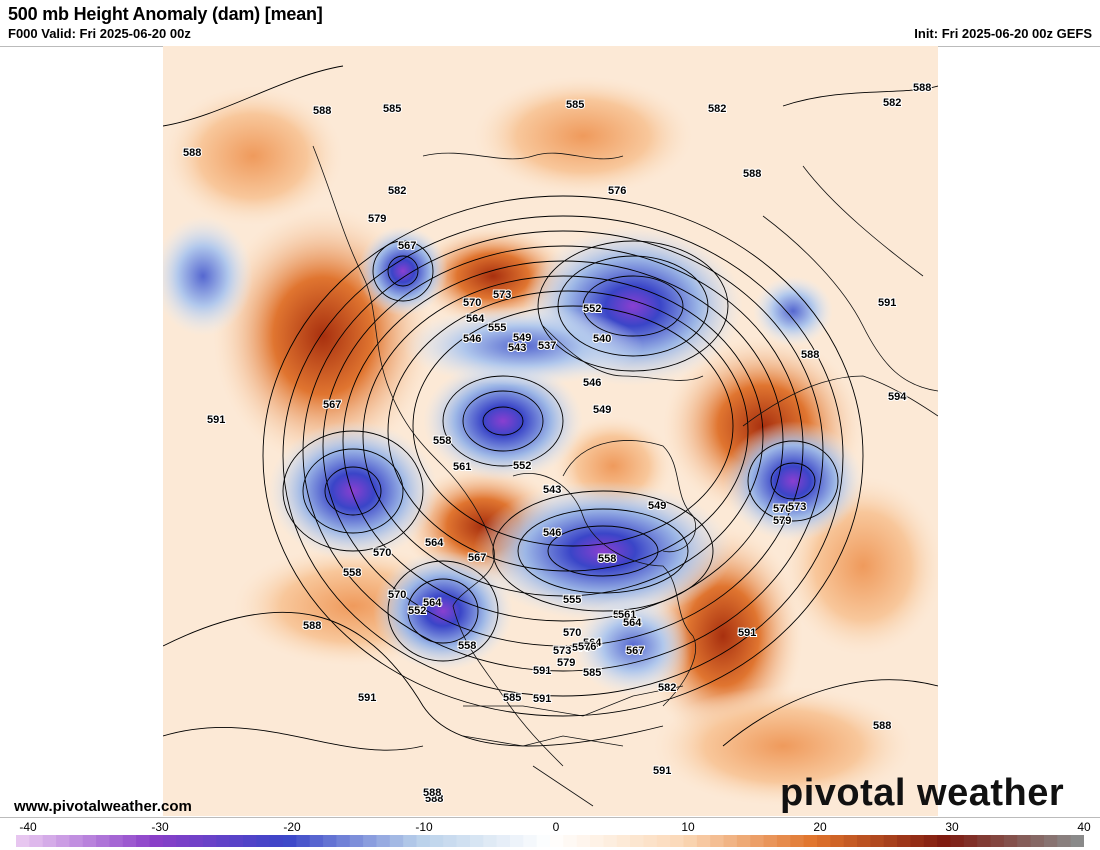 The height and width of the screenshot is (850, 1100). Describe the element at coordinates (602, 339) in the screenshot. I see `contour-label: 540` at that location.